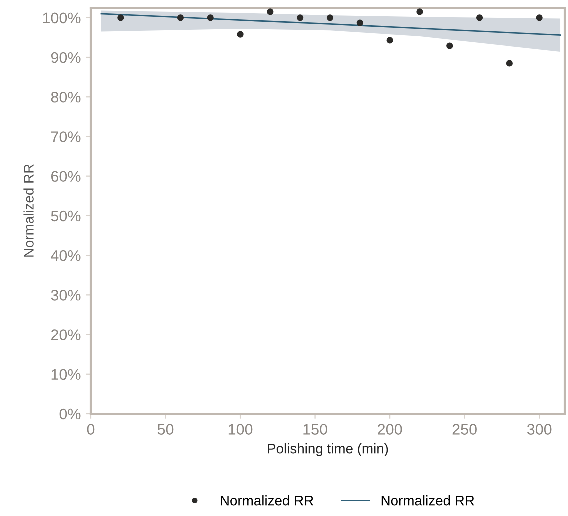 This screenshot has height=516, width=568. What do you see at coordinates (166, 429) in the screenshot?
I see `x-tick-label: 50` at bounding box center [166, 429].